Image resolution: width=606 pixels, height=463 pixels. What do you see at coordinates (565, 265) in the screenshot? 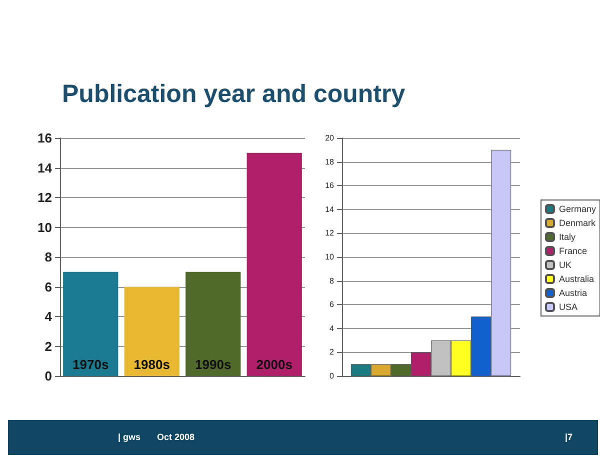
I see `legend-label: UK` at bounding box center [565, 265].